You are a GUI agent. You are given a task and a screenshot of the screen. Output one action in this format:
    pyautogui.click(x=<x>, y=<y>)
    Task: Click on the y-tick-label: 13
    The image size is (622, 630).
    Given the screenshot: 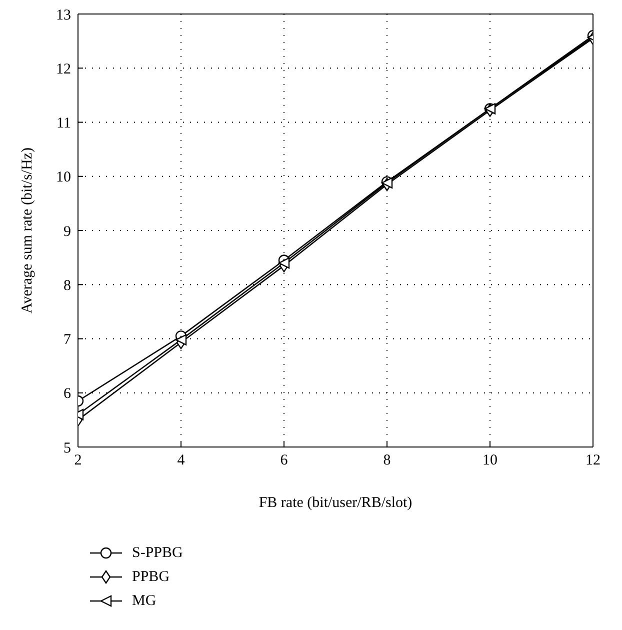 What is the action you would take?
    pyautogui.click(x=63, y=15)
    